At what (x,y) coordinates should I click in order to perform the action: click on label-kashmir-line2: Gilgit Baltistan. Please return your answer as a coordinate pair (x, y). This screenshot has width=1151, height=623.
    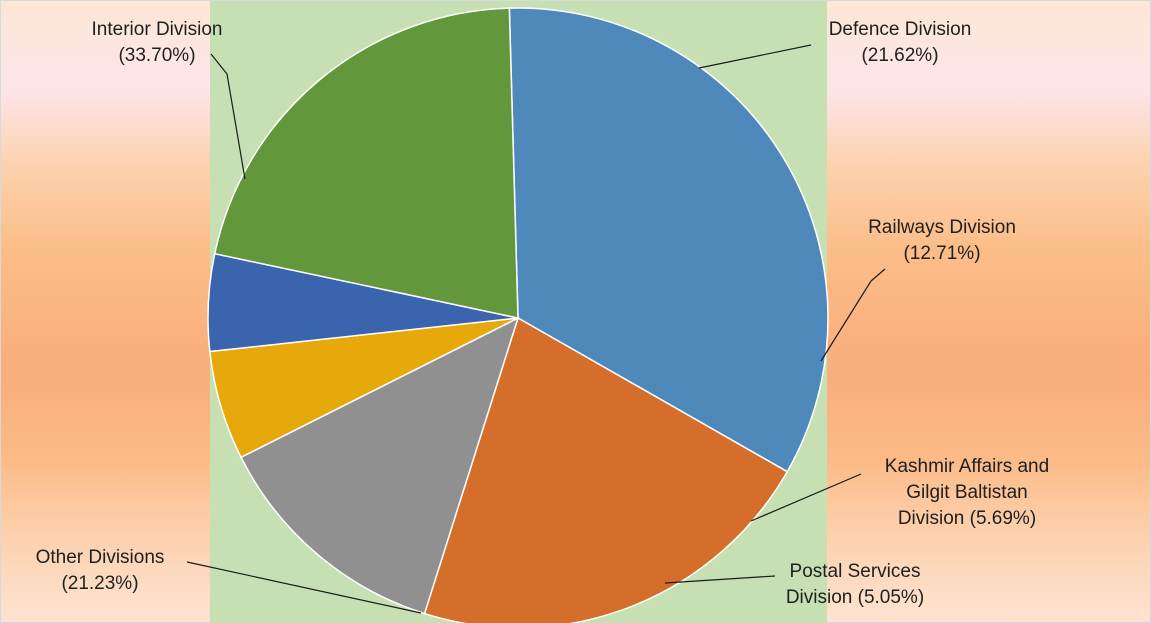
    Looking at the image, I should click on (967, 492).